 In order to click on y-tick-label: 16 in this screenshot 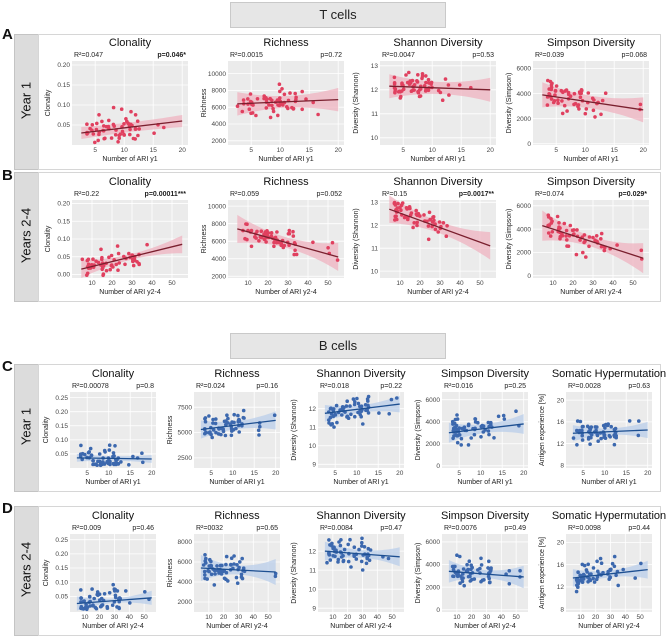, I will do `click(561, 422)`.